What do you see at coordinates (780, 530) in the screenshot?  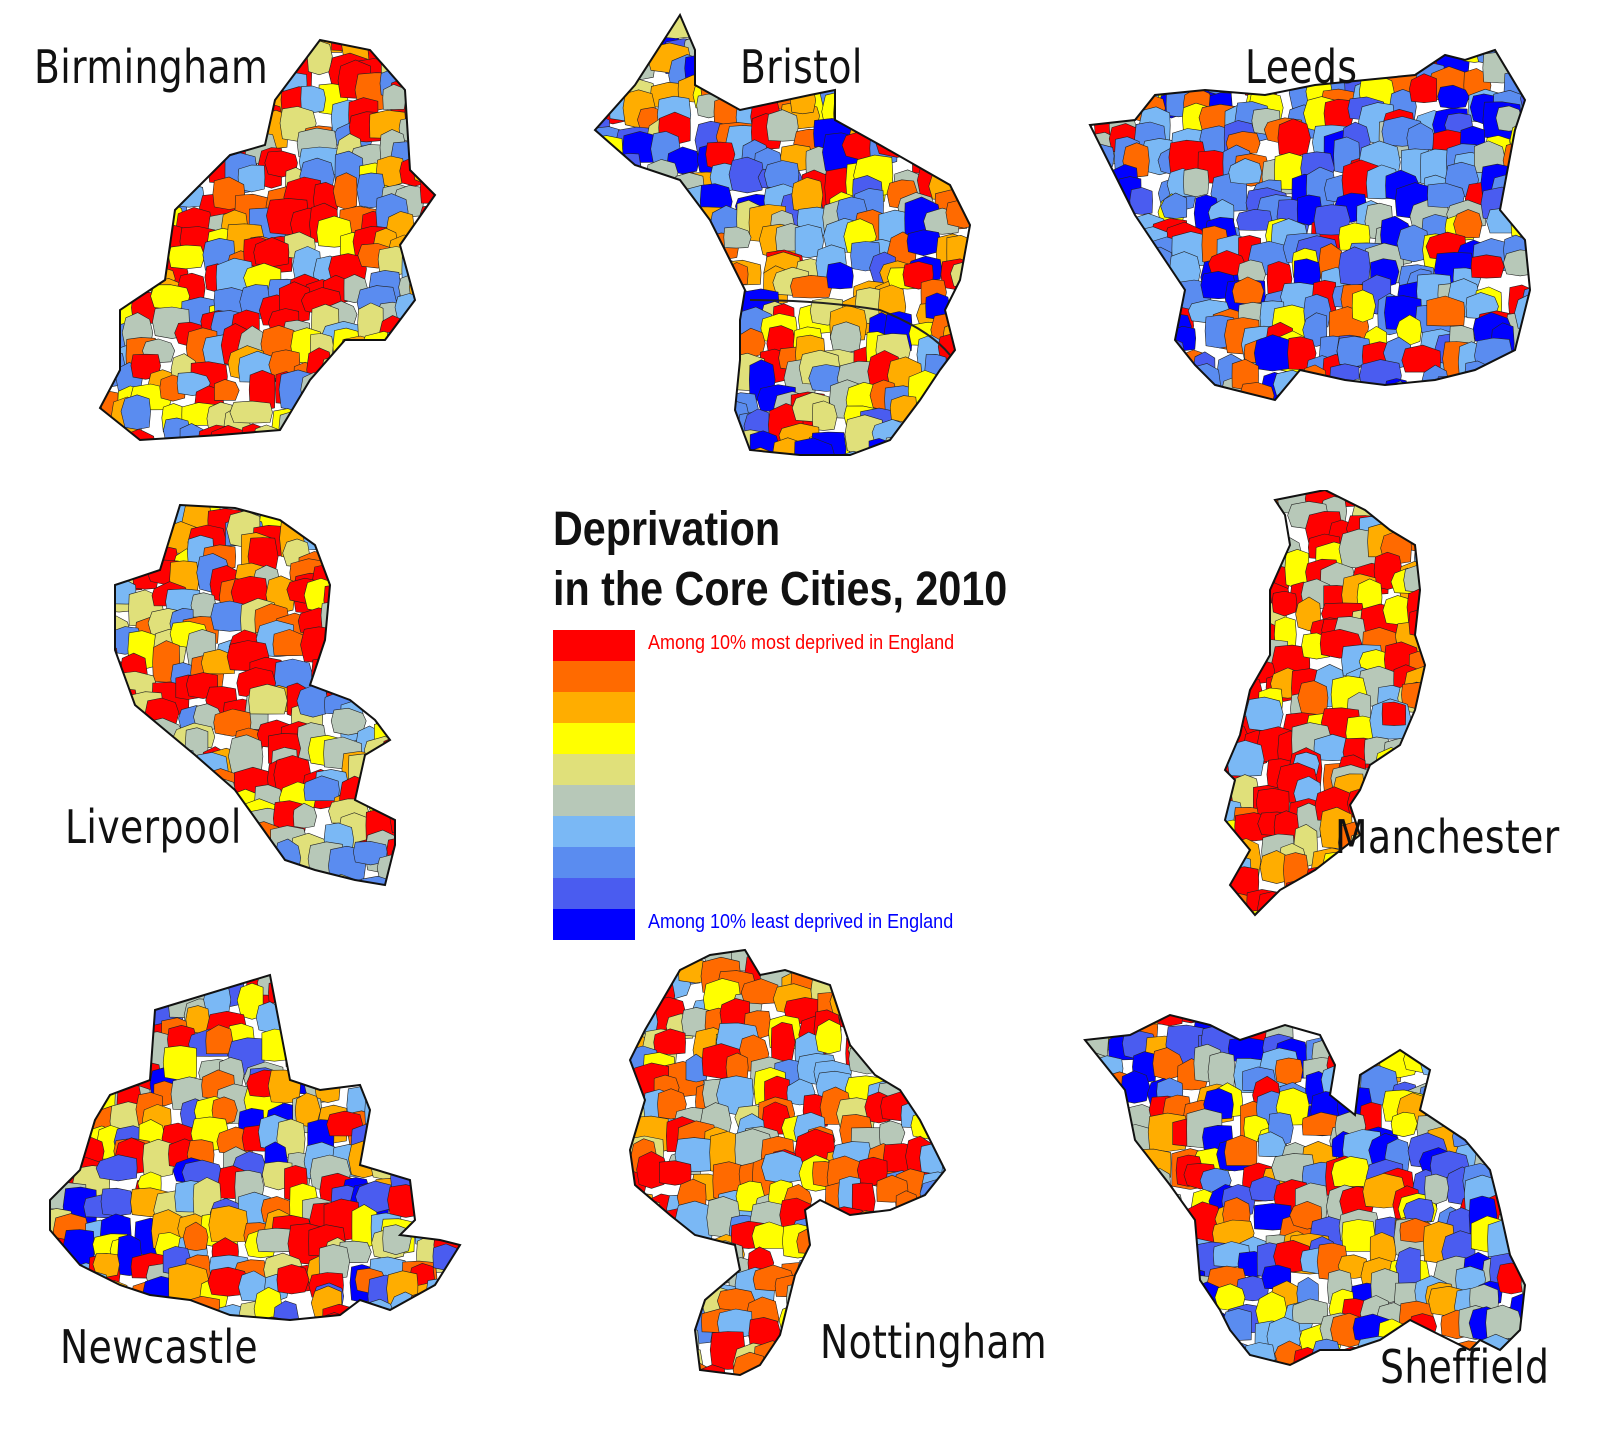 I see `title-line-1: Deprivation` at bounding box center [780, 530].